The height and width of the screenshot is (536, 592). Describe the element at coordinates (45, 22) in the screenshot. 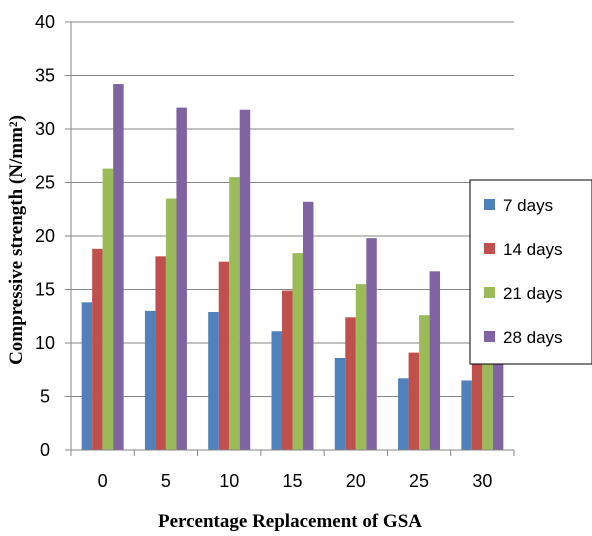

I see `y-tick-label: 40` at that location.